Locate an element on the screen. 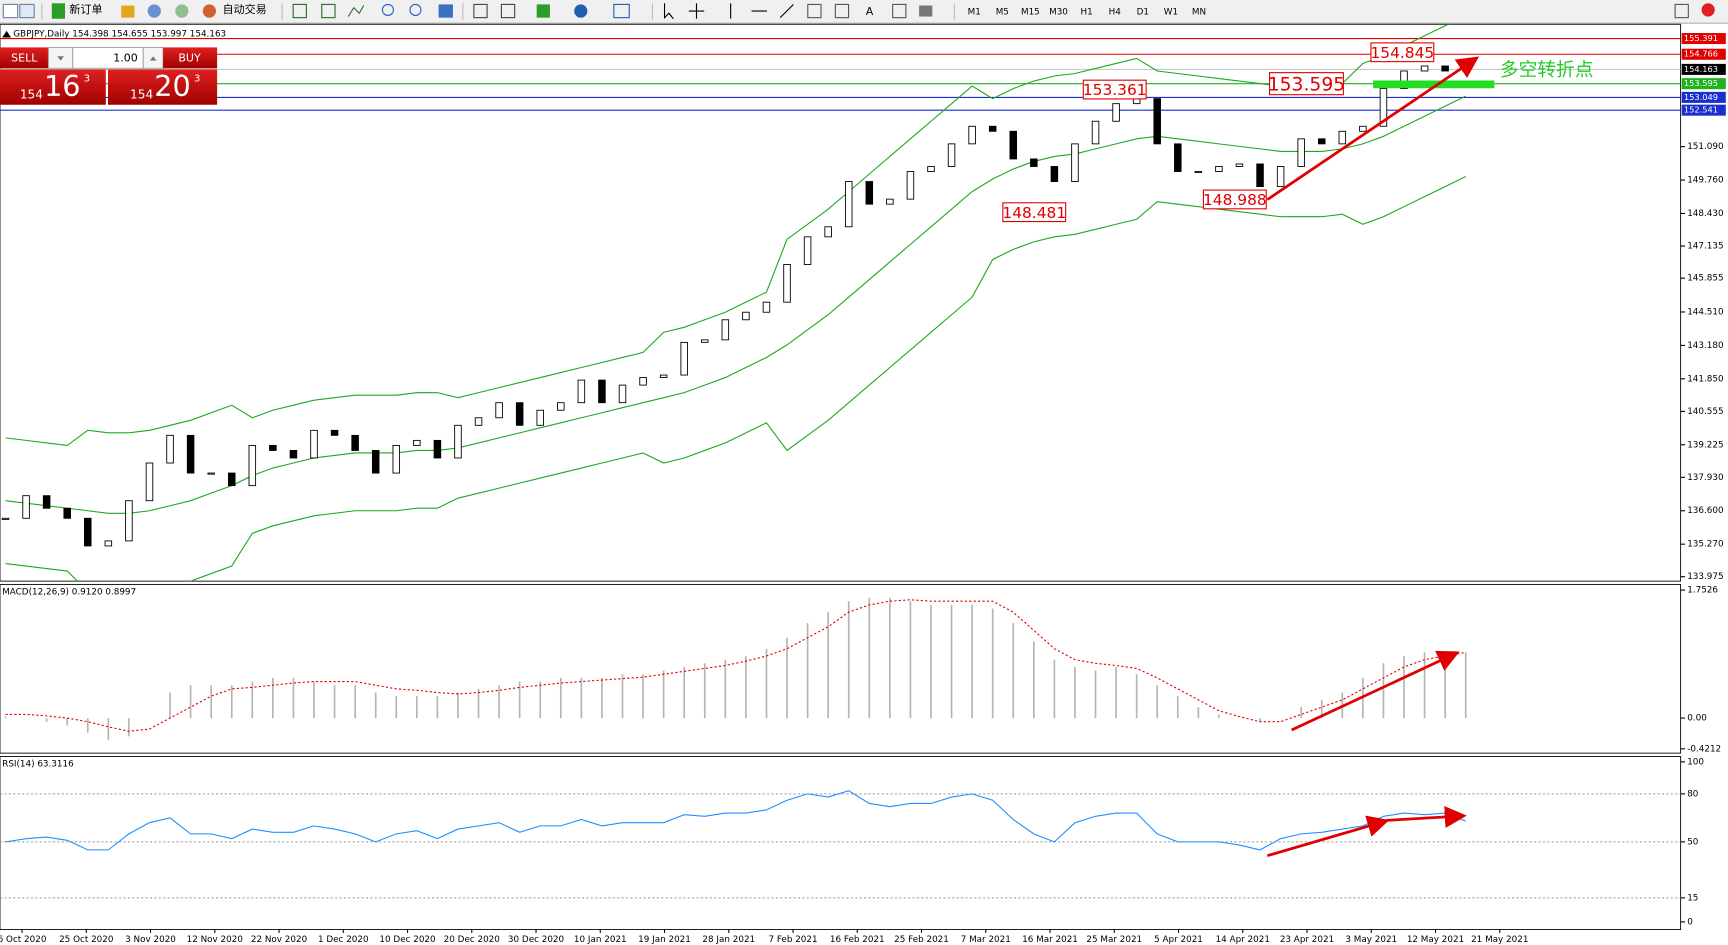 This screenshot has height=945, width=1728. buy-label: BUY is located at coordinates (189, 57).